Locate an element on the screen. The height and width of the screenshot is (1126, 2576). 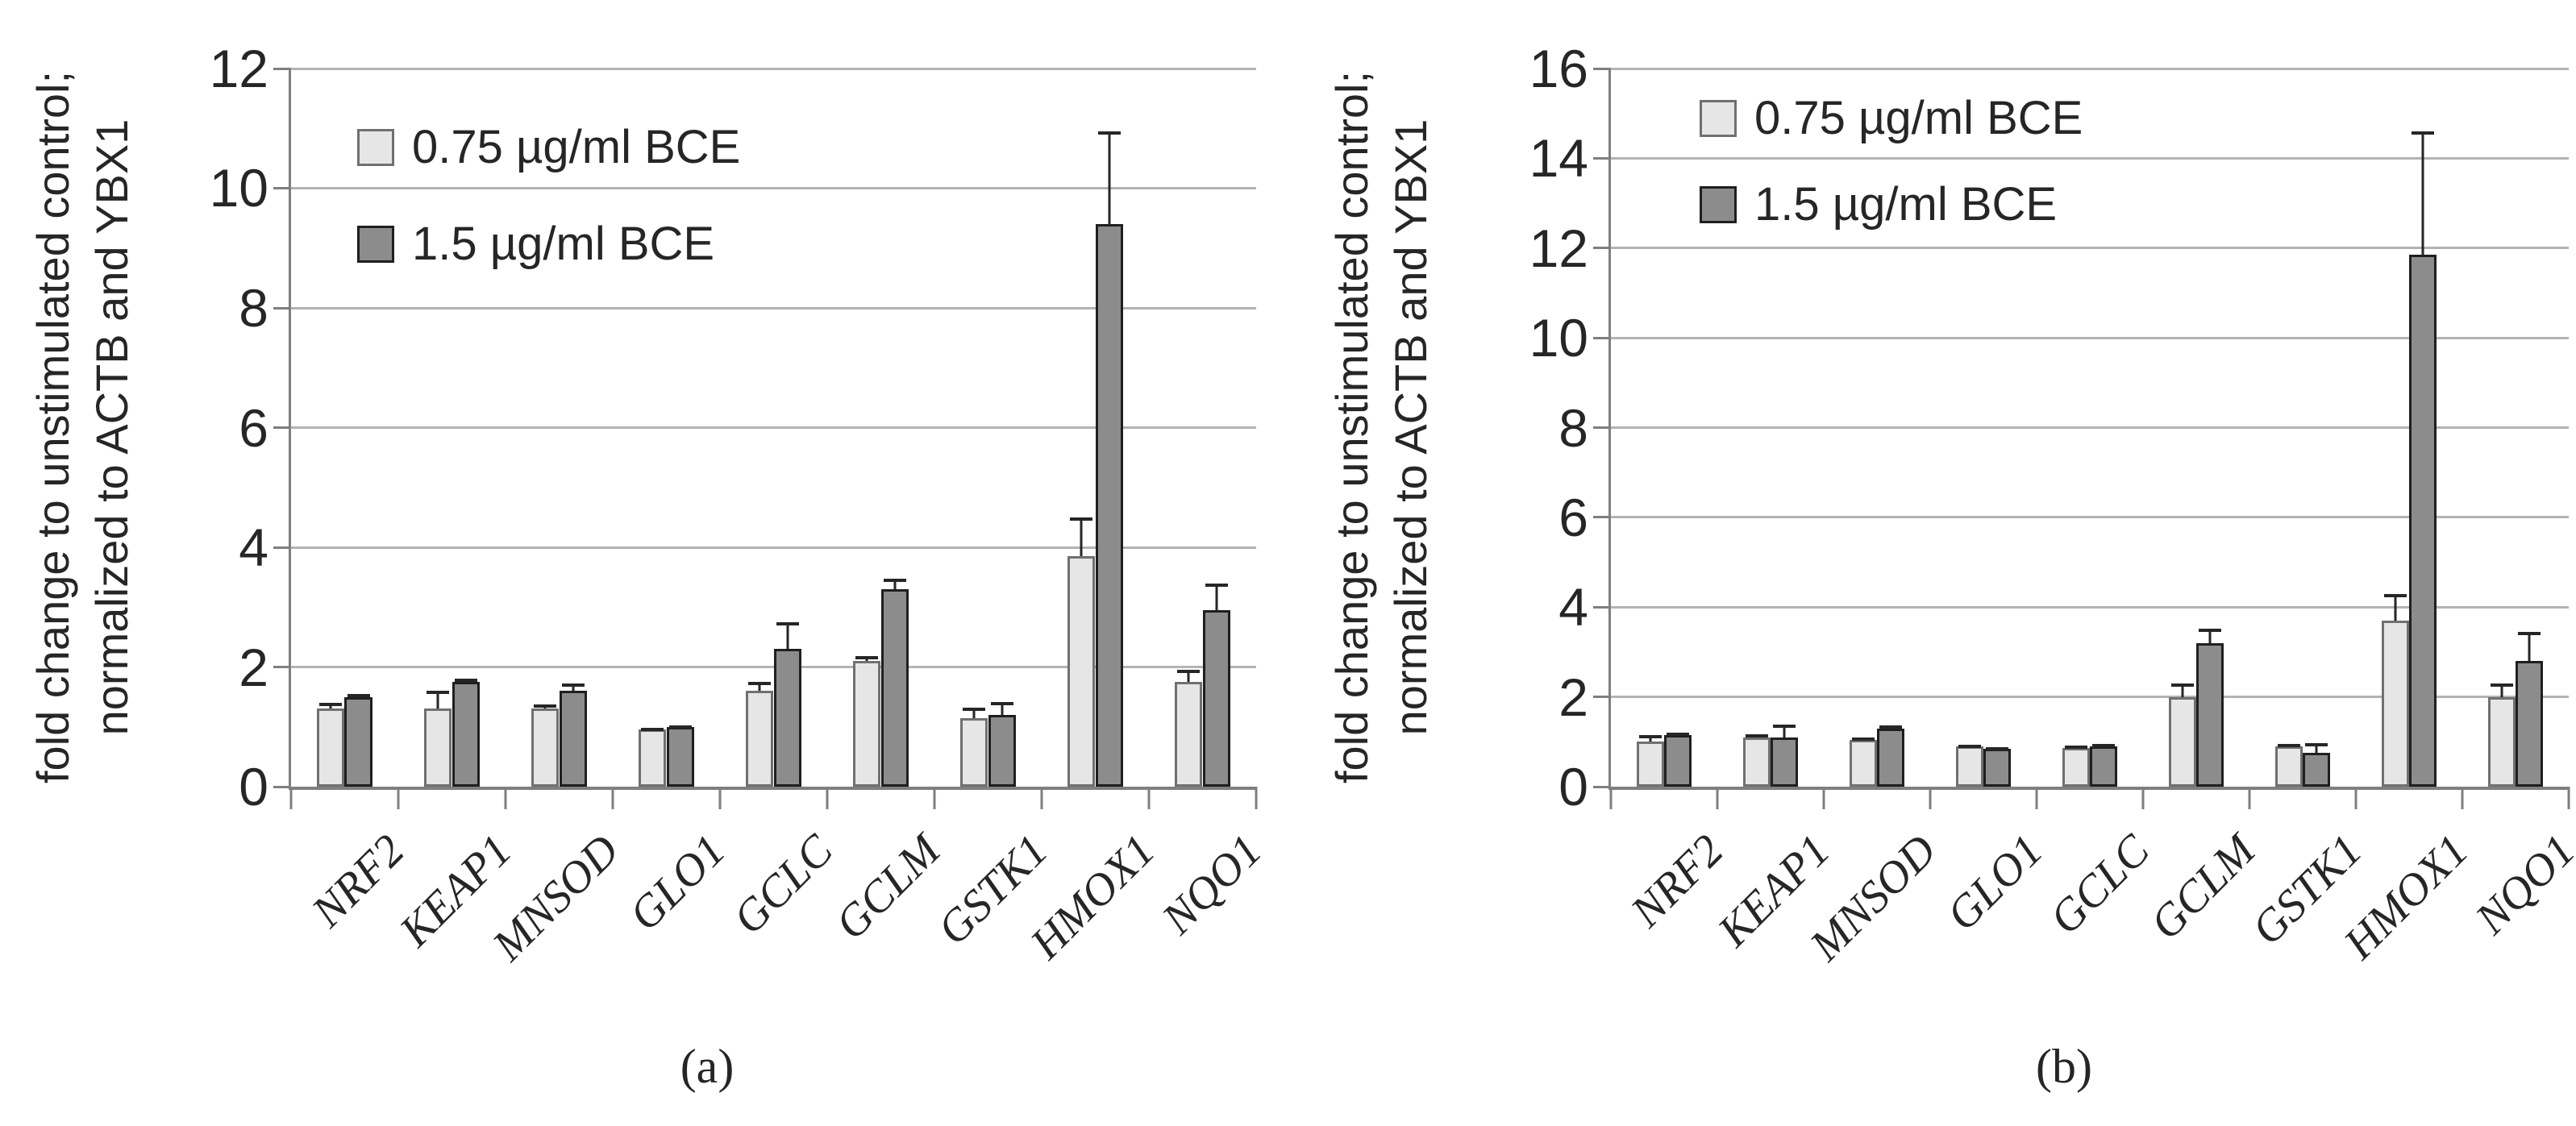
legend-label: 1.5 µg/ml BCE is located at coordinates (563, 244).